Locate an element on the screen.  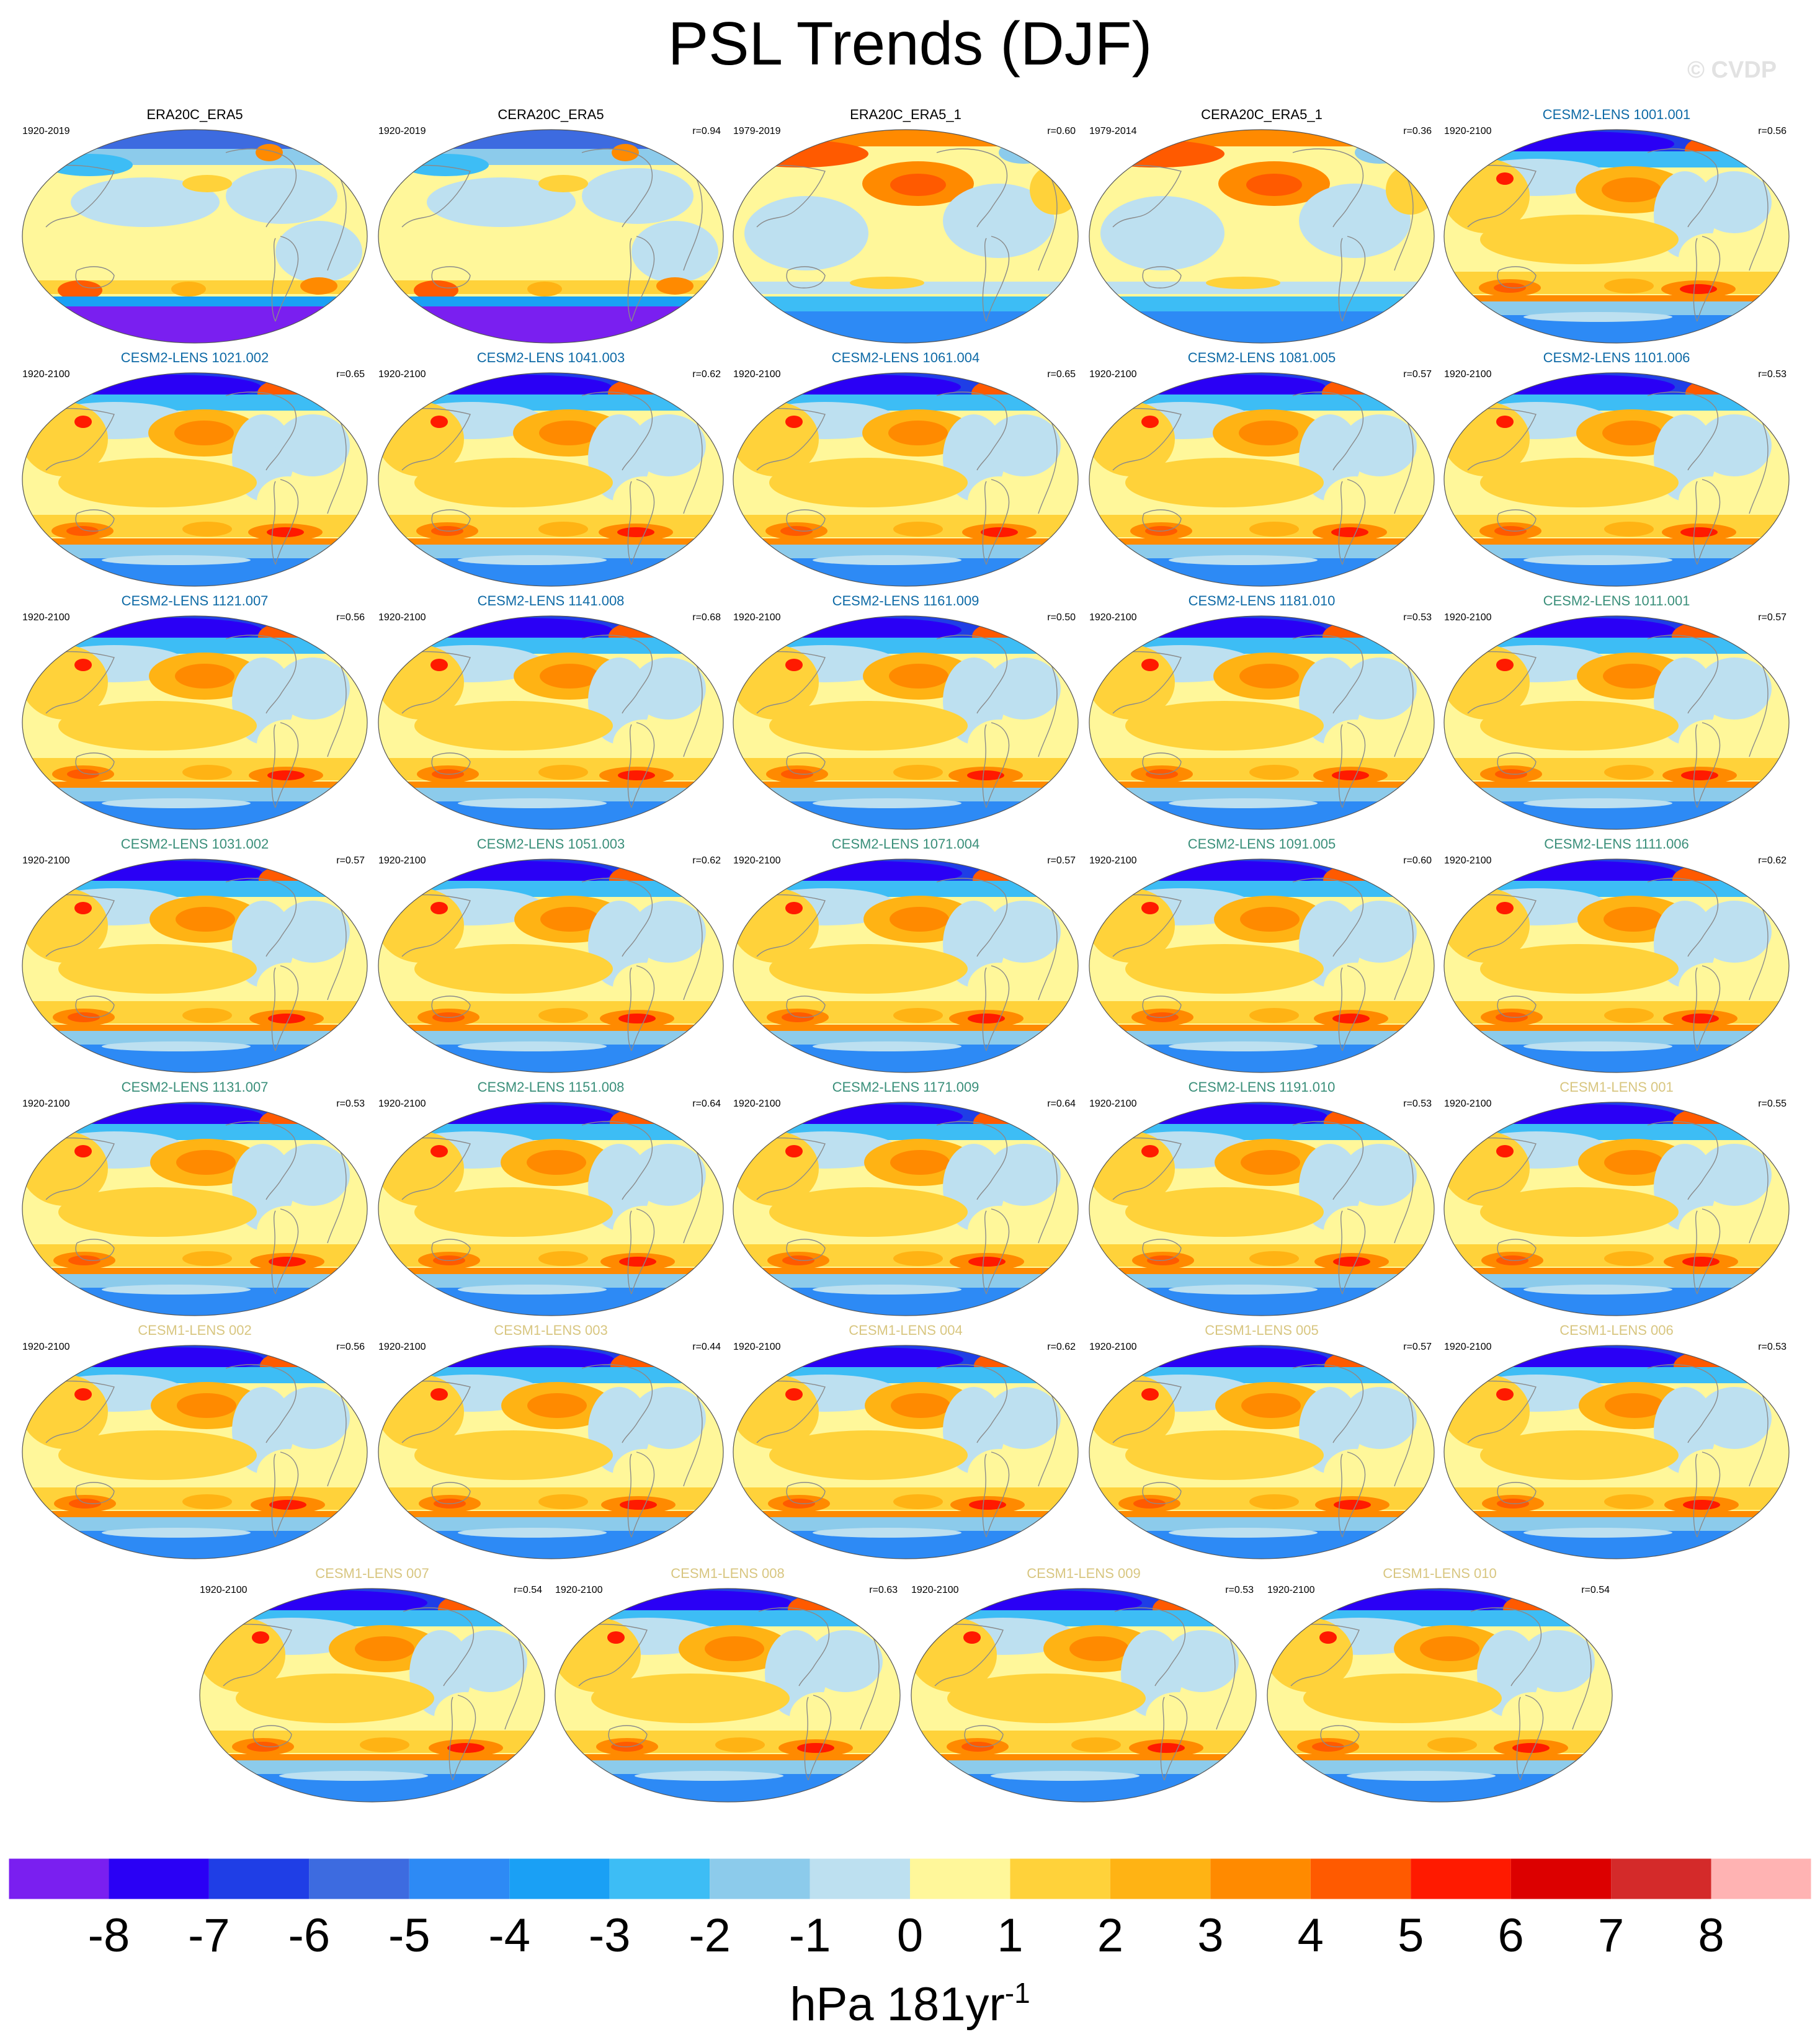
map-panel: CESM2-LENS 1011.001 1920-2100 r=0.57 is located at coordinates (1616, 714).